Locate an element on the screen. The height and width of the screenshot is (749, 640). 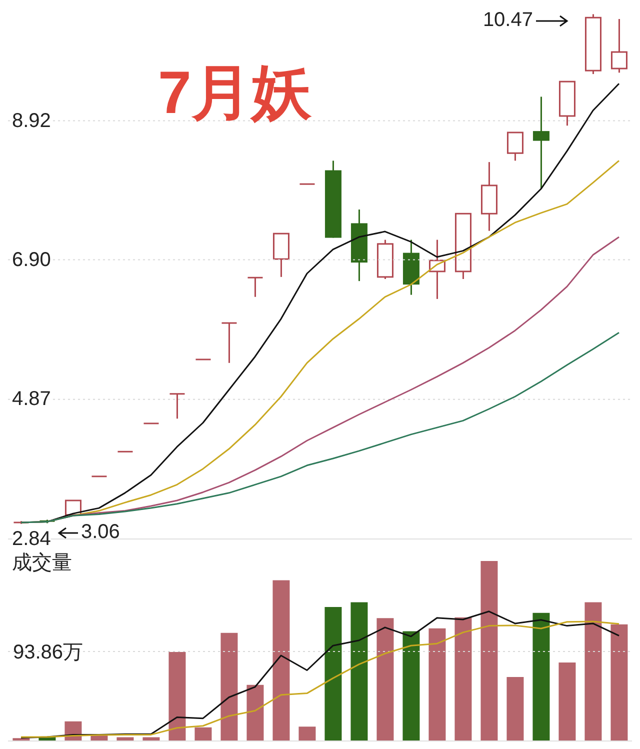
y-tick-label: 4.87 is located at coordinates (31, 399).